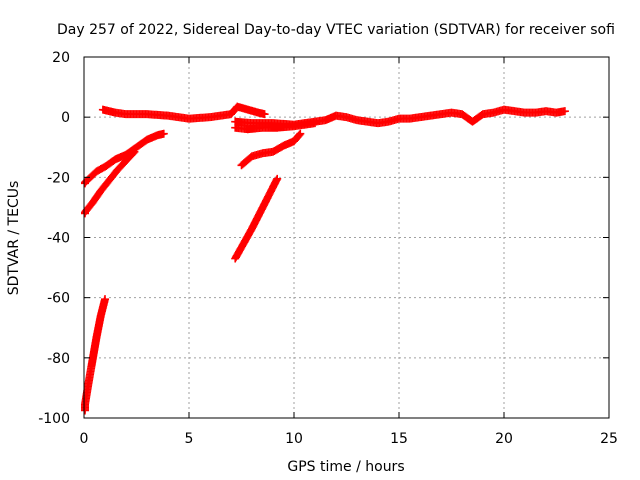 Image resolution: width=640 pixels, height=480 pixels. What do you see at coordinates (84, 439) in the screenshot?
I see `x-tick-label: 0` at bounding box center [84, 439].